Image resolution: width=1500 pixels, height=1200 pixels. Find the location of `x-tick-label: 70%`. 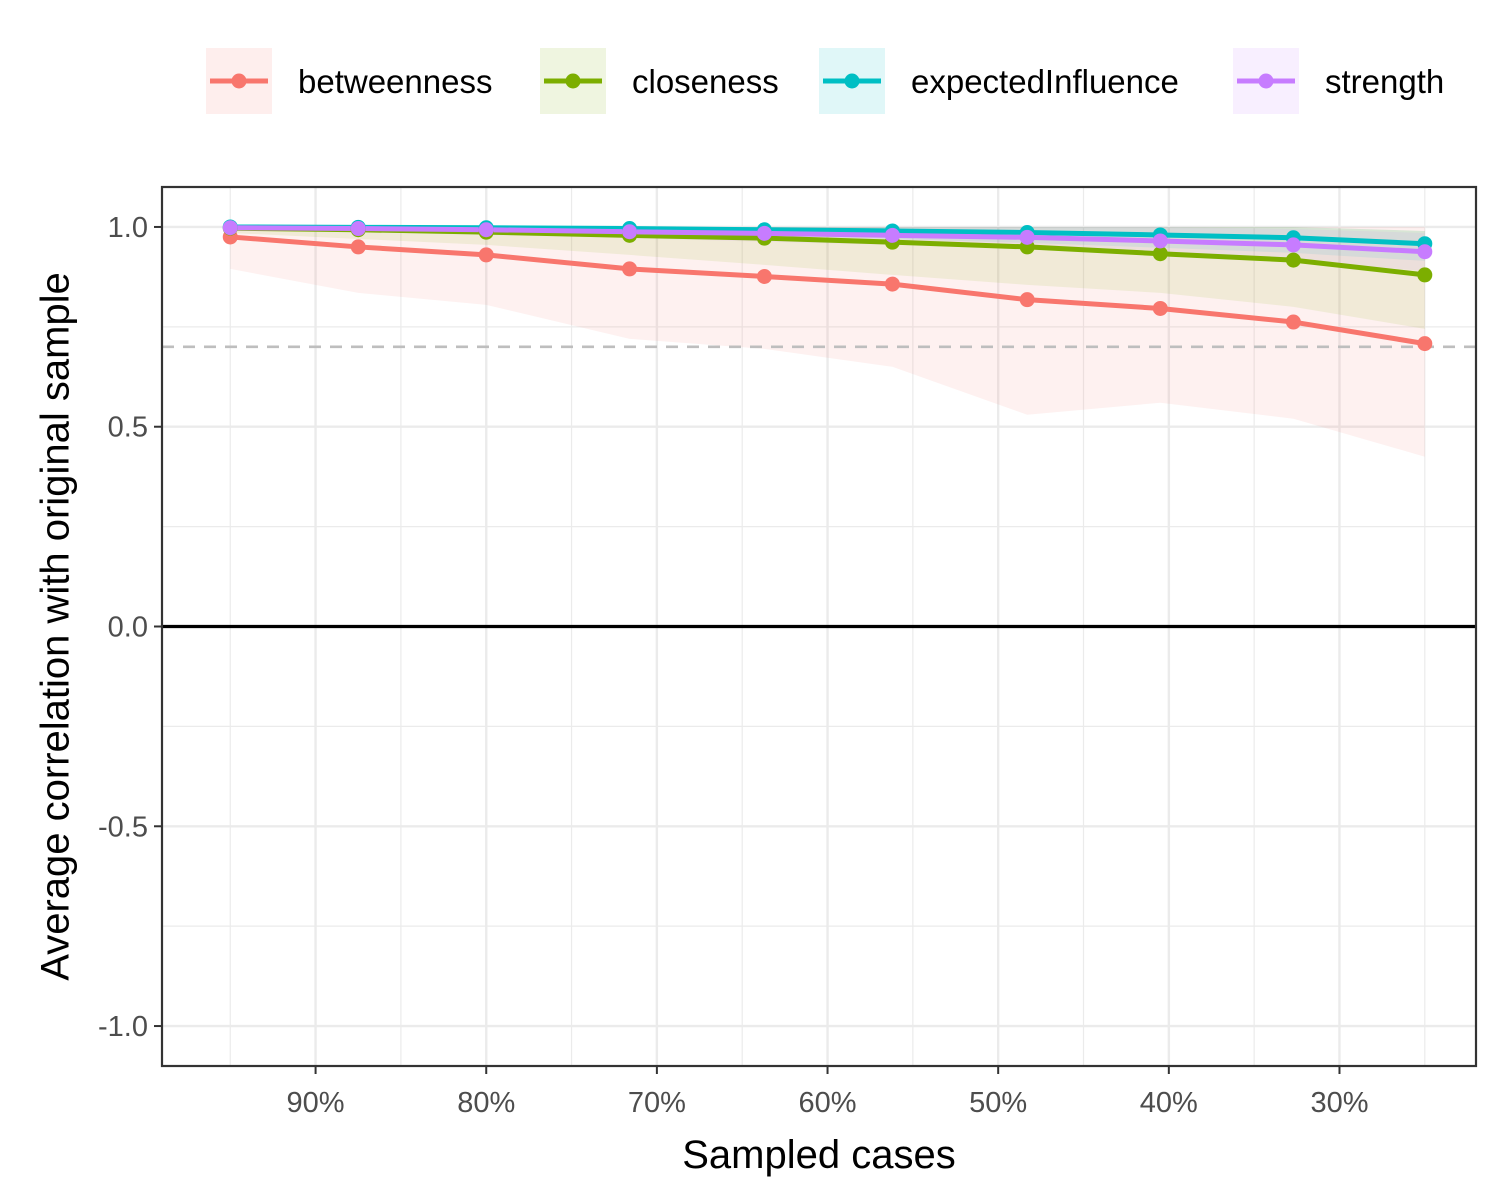

x-tick-label: 70% is located at coordinates (657, 1103).